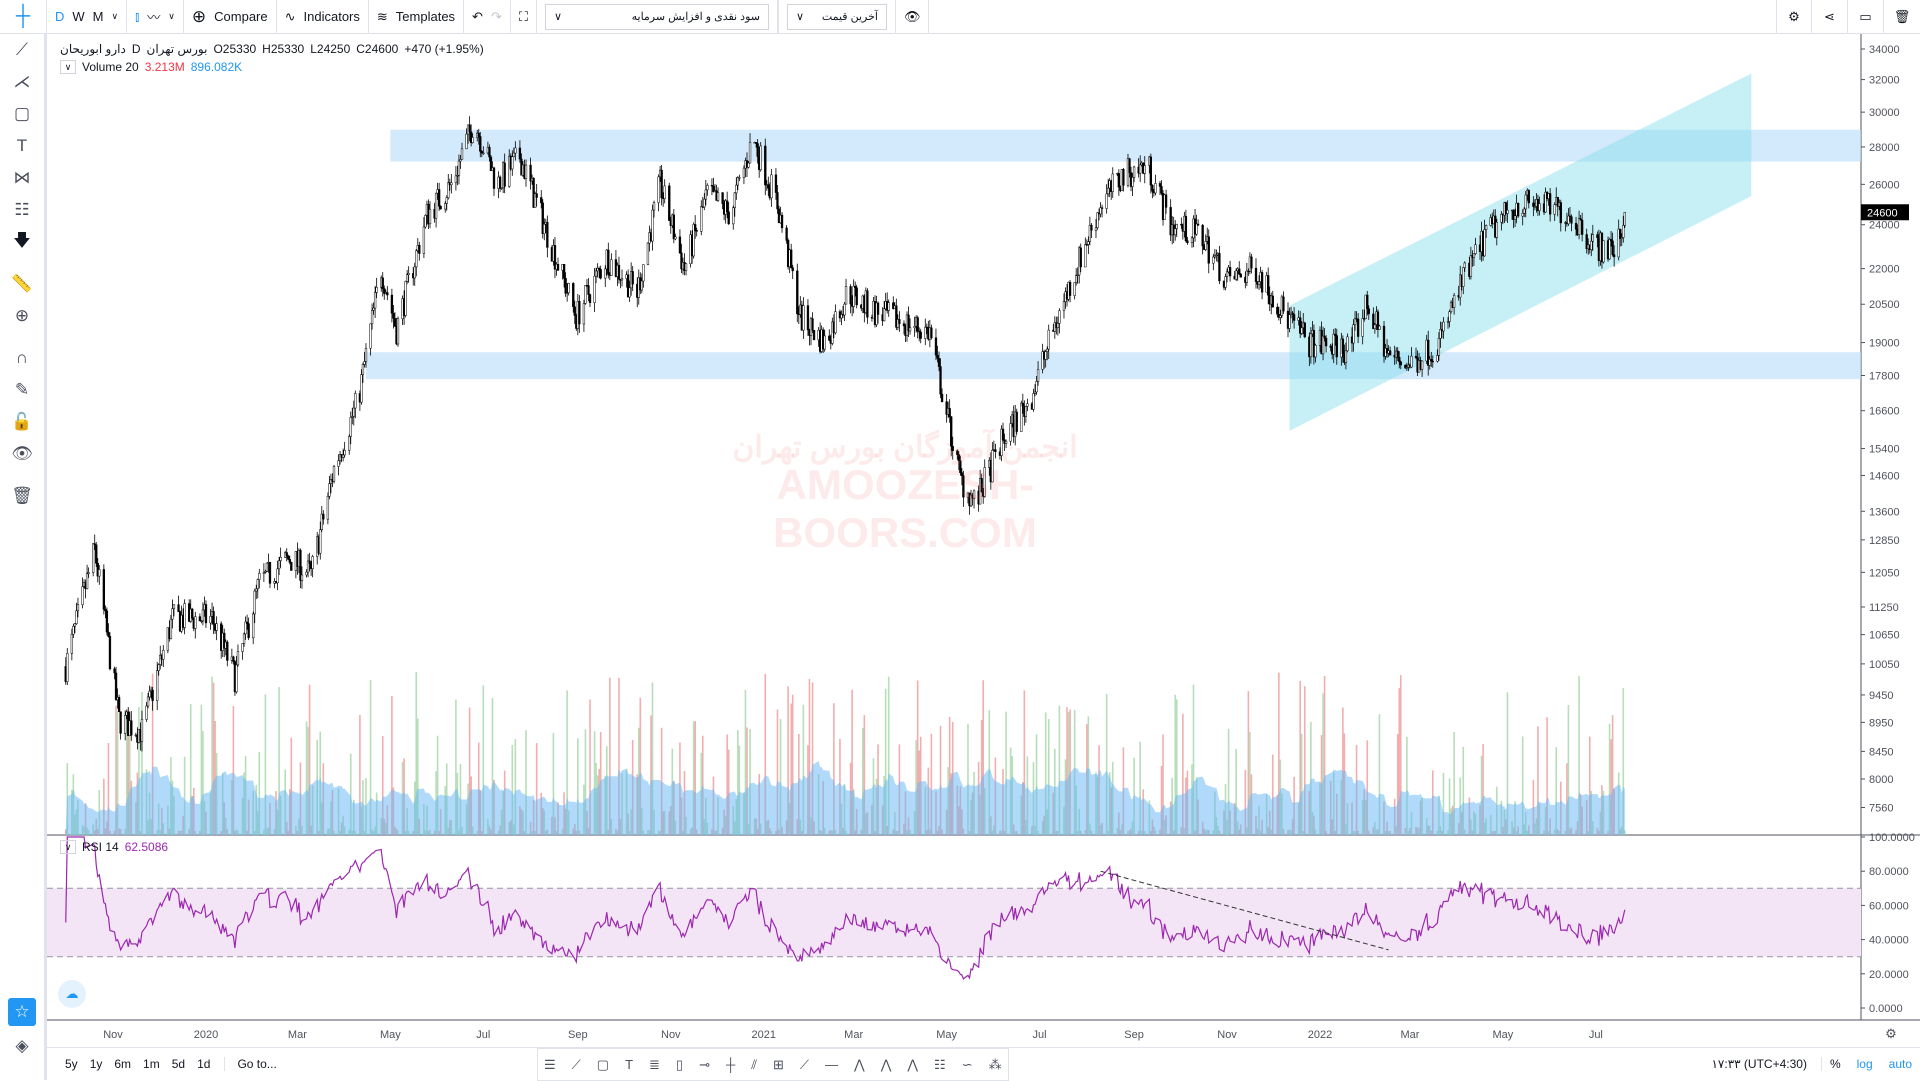  What do you see at coordinates (832, 1064) in the screenshot?
I see `horizontal-ray-icon: —` at bounding box center [832, 1064].